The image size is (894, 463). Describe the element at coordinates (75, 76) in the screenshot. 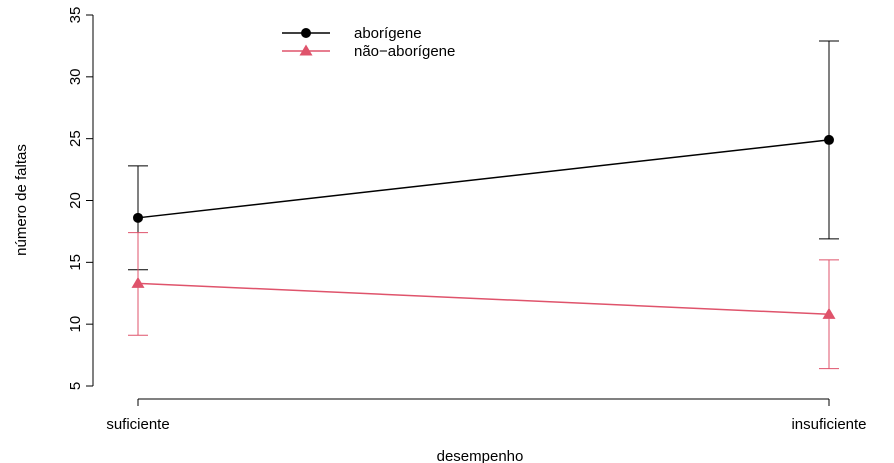

I see `y-tick-label: 30` at that location.